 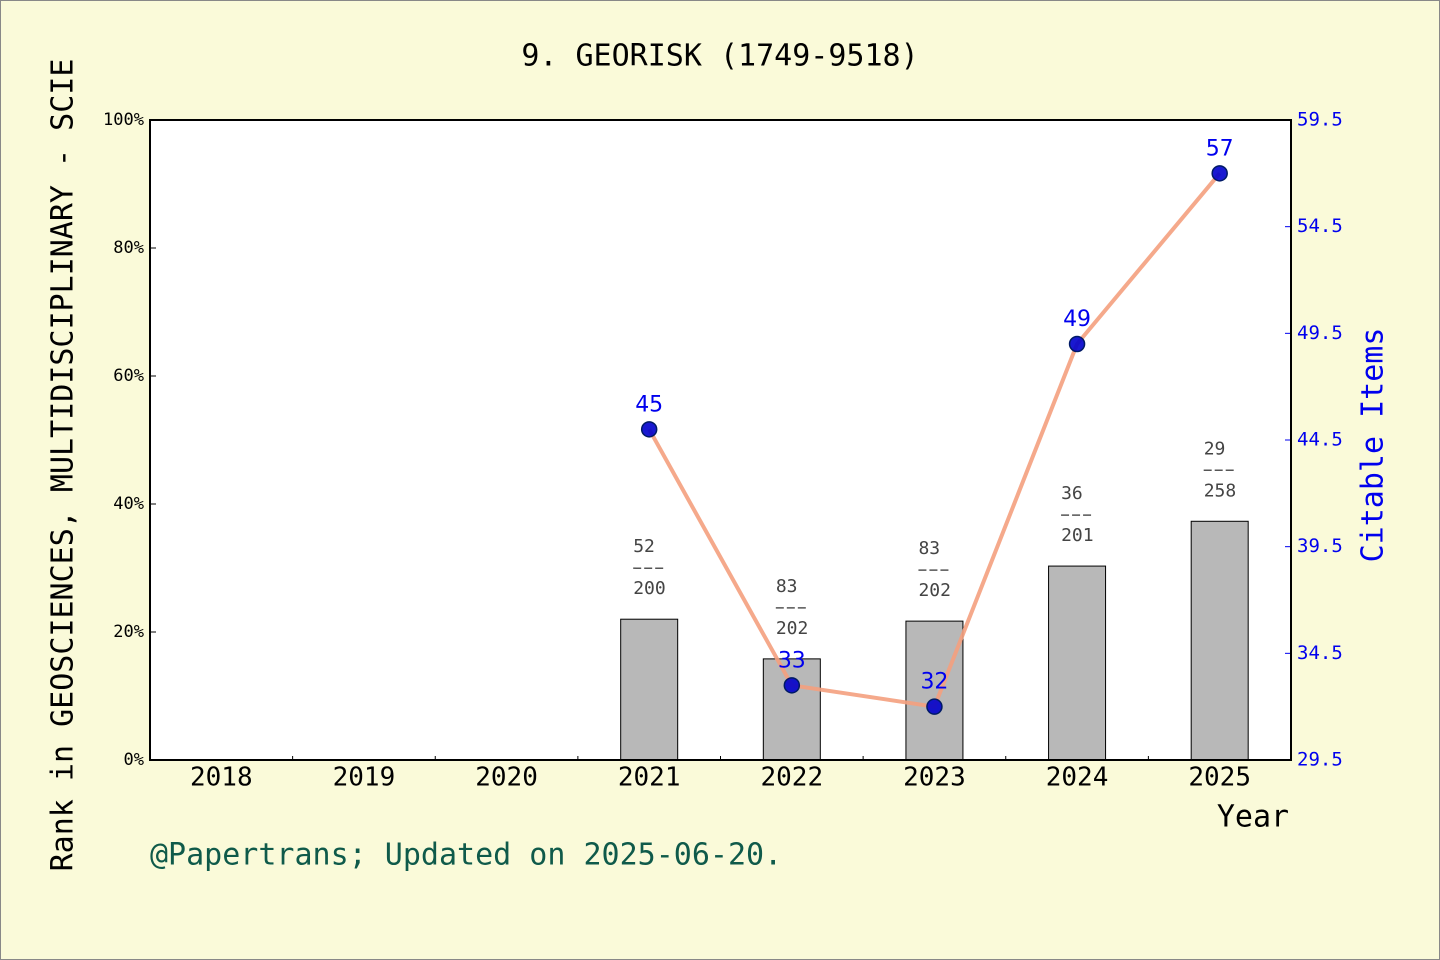 What do you see at coordinates (466, 855) in the screenshot?
I see `footer: @Papertrans; Updated on 2025-06-20.` at bounding box center [466, 855].